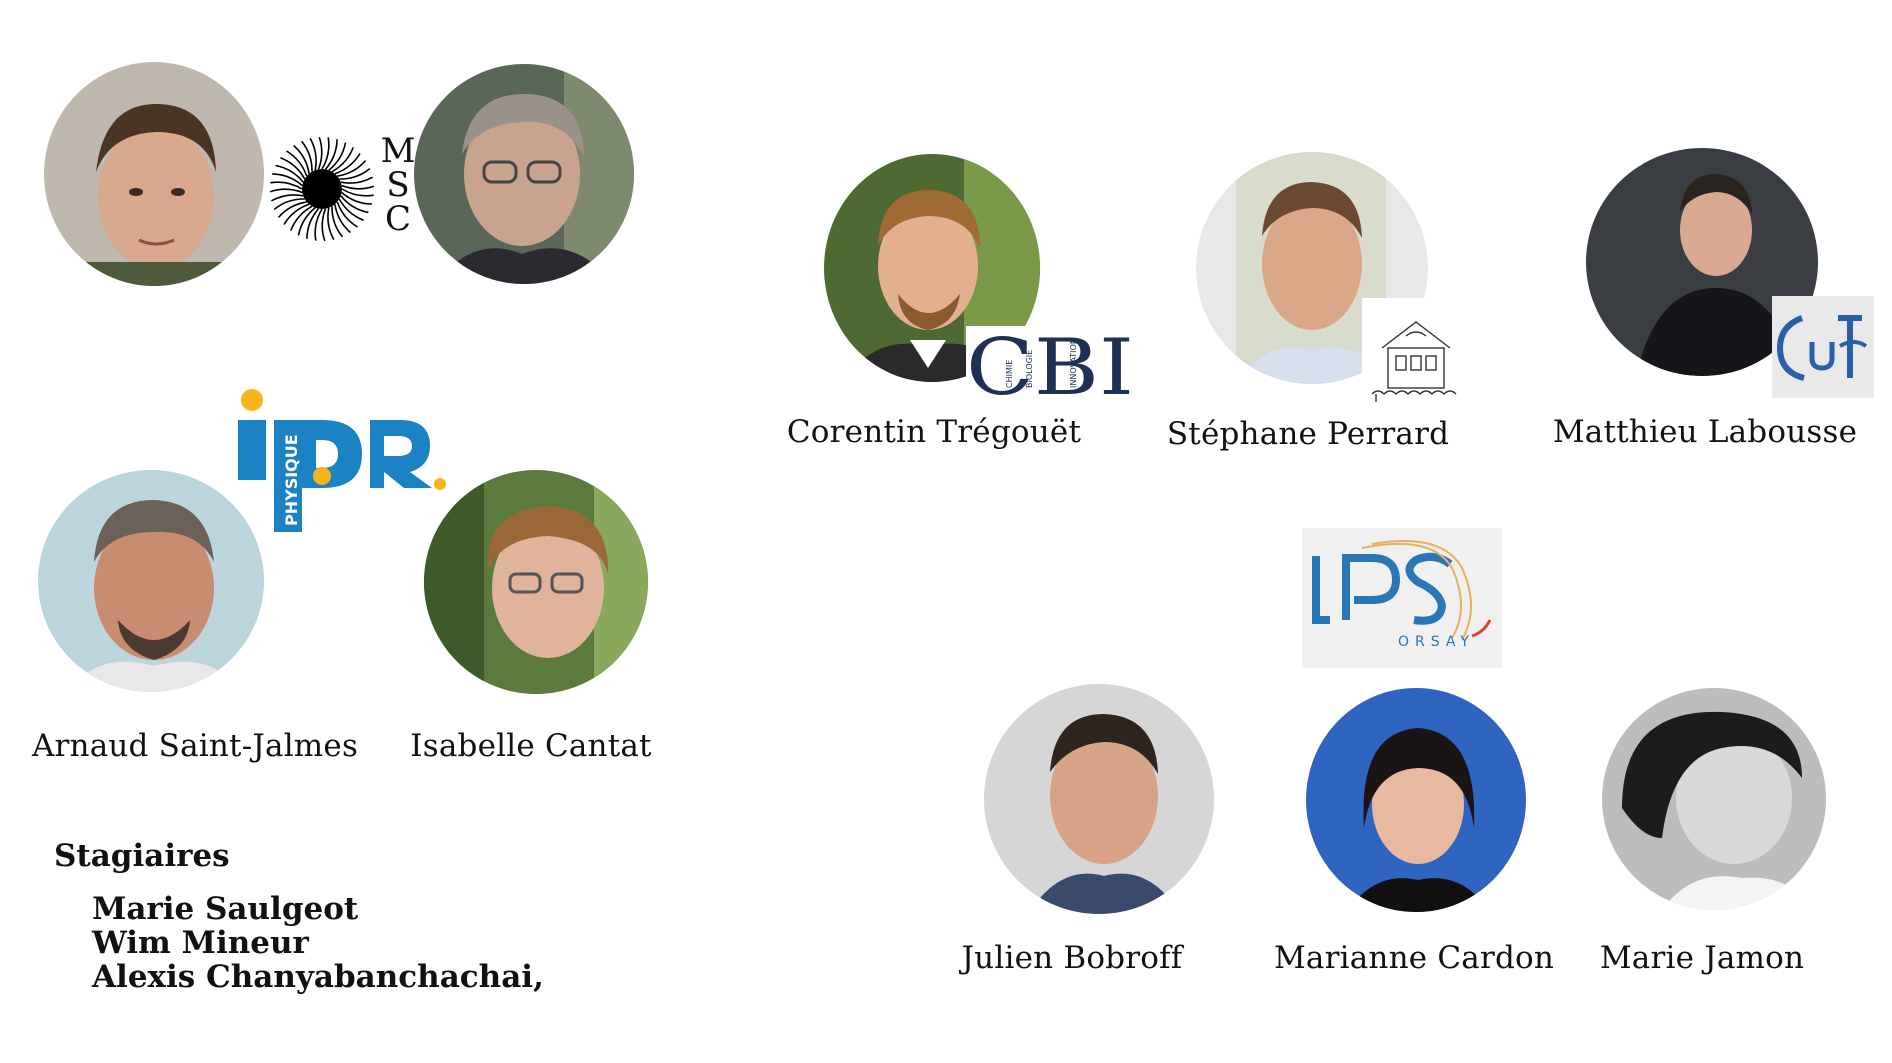 Image resolution: width=1892 pixels, height=1063 pixels. What do you see at coordinates (1705, 432) in the screenshot?
I see `name-matthieu-labousse: Matthieu Labousse` at bounding box center [1705, 432].